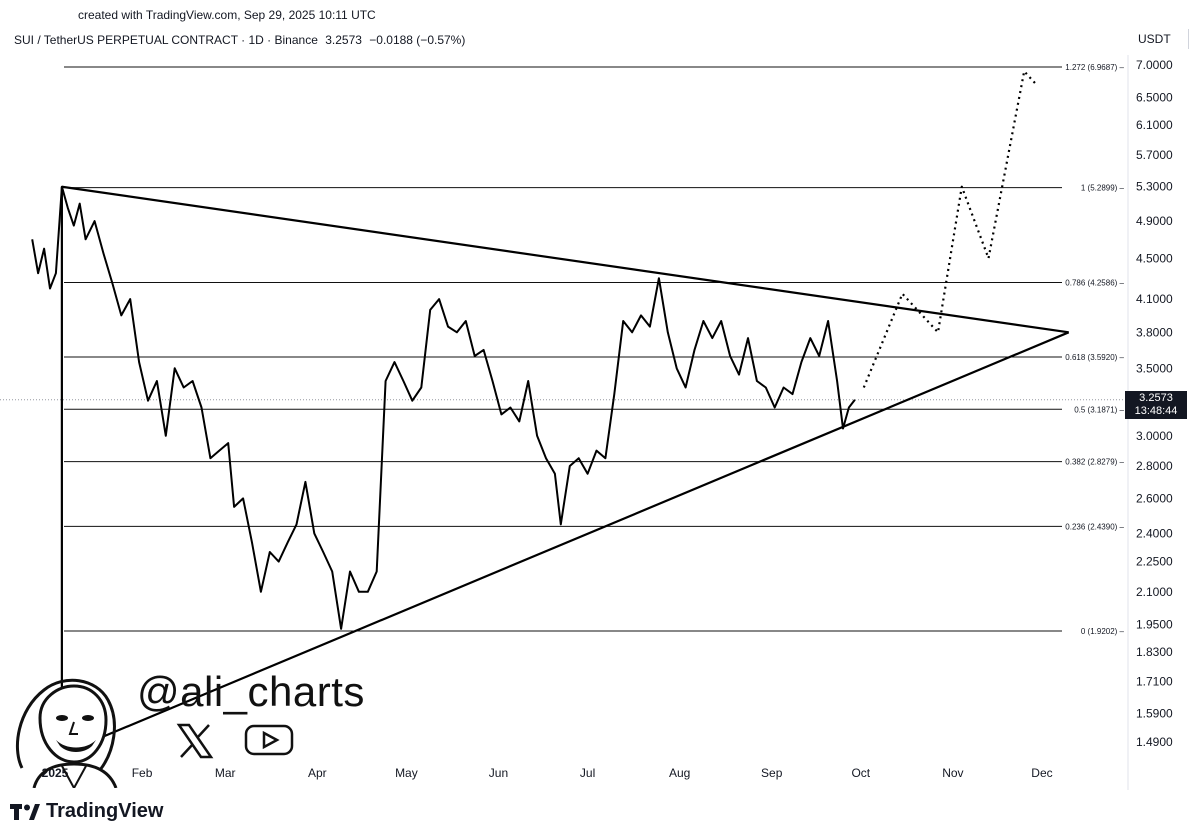 The width and height of the screenshot is (1200, 839). I want to click on fib-label-3: 0.618 (3.5920) –, so click(1094, 357).